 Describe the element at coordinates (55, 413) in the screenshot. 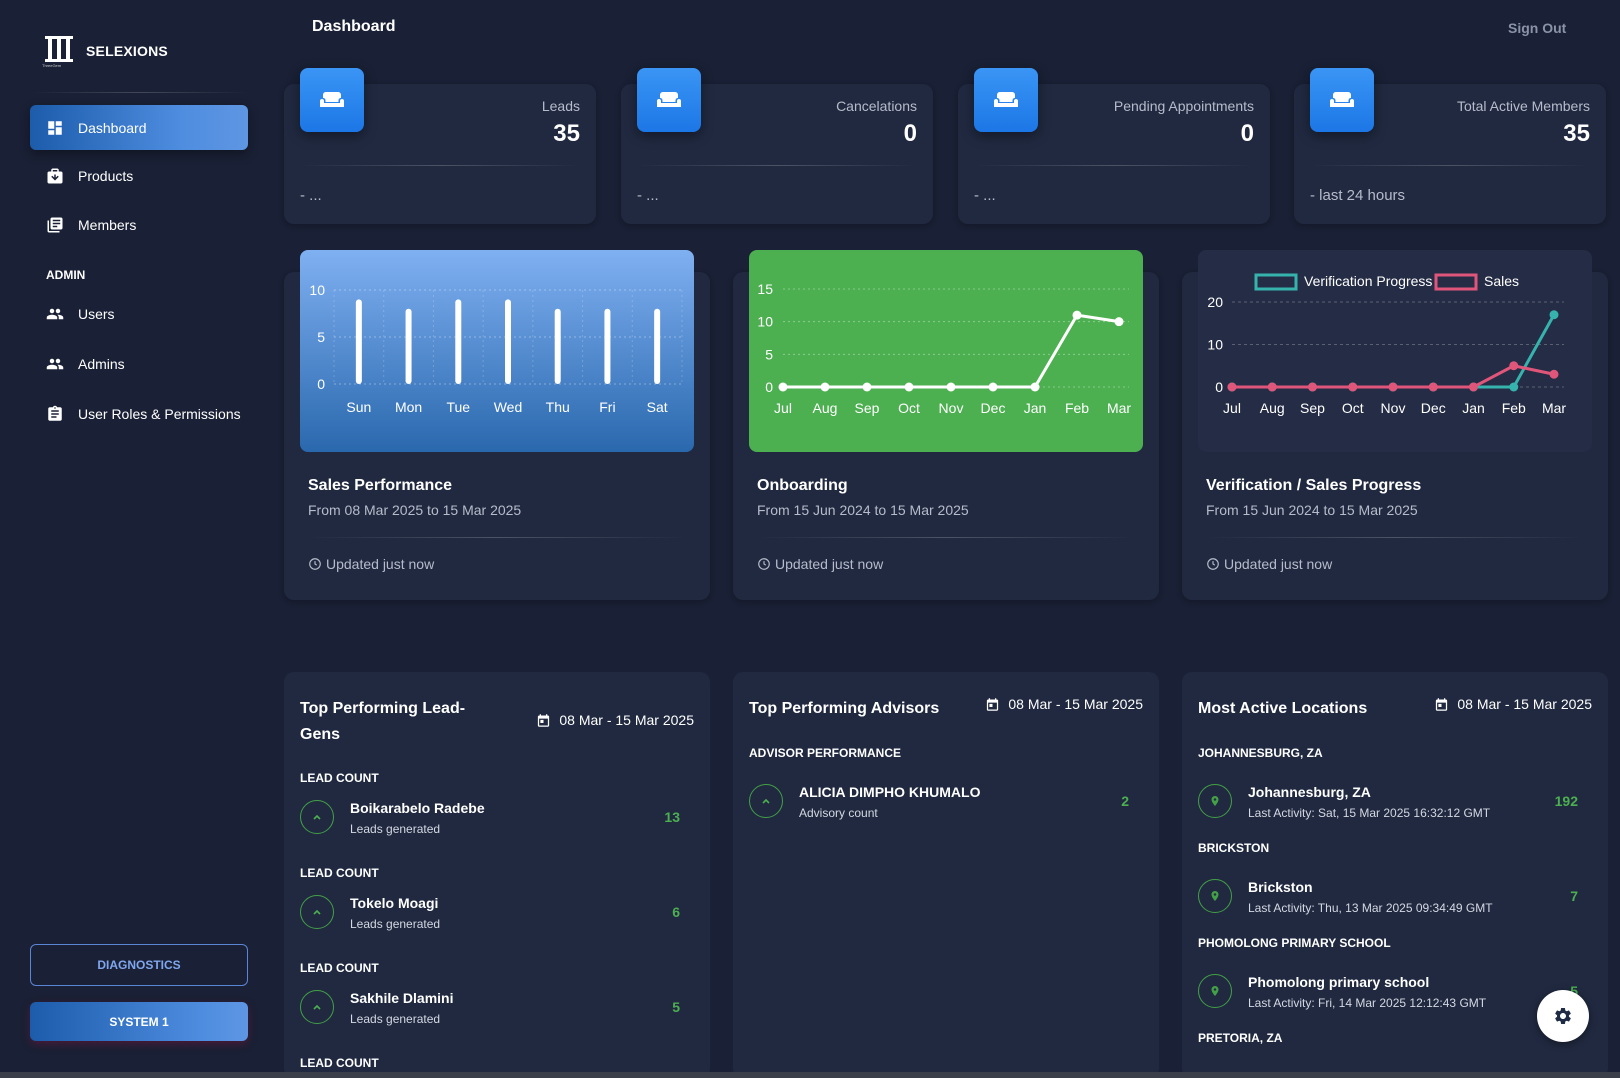

I see `clipboard-icon` at that location.